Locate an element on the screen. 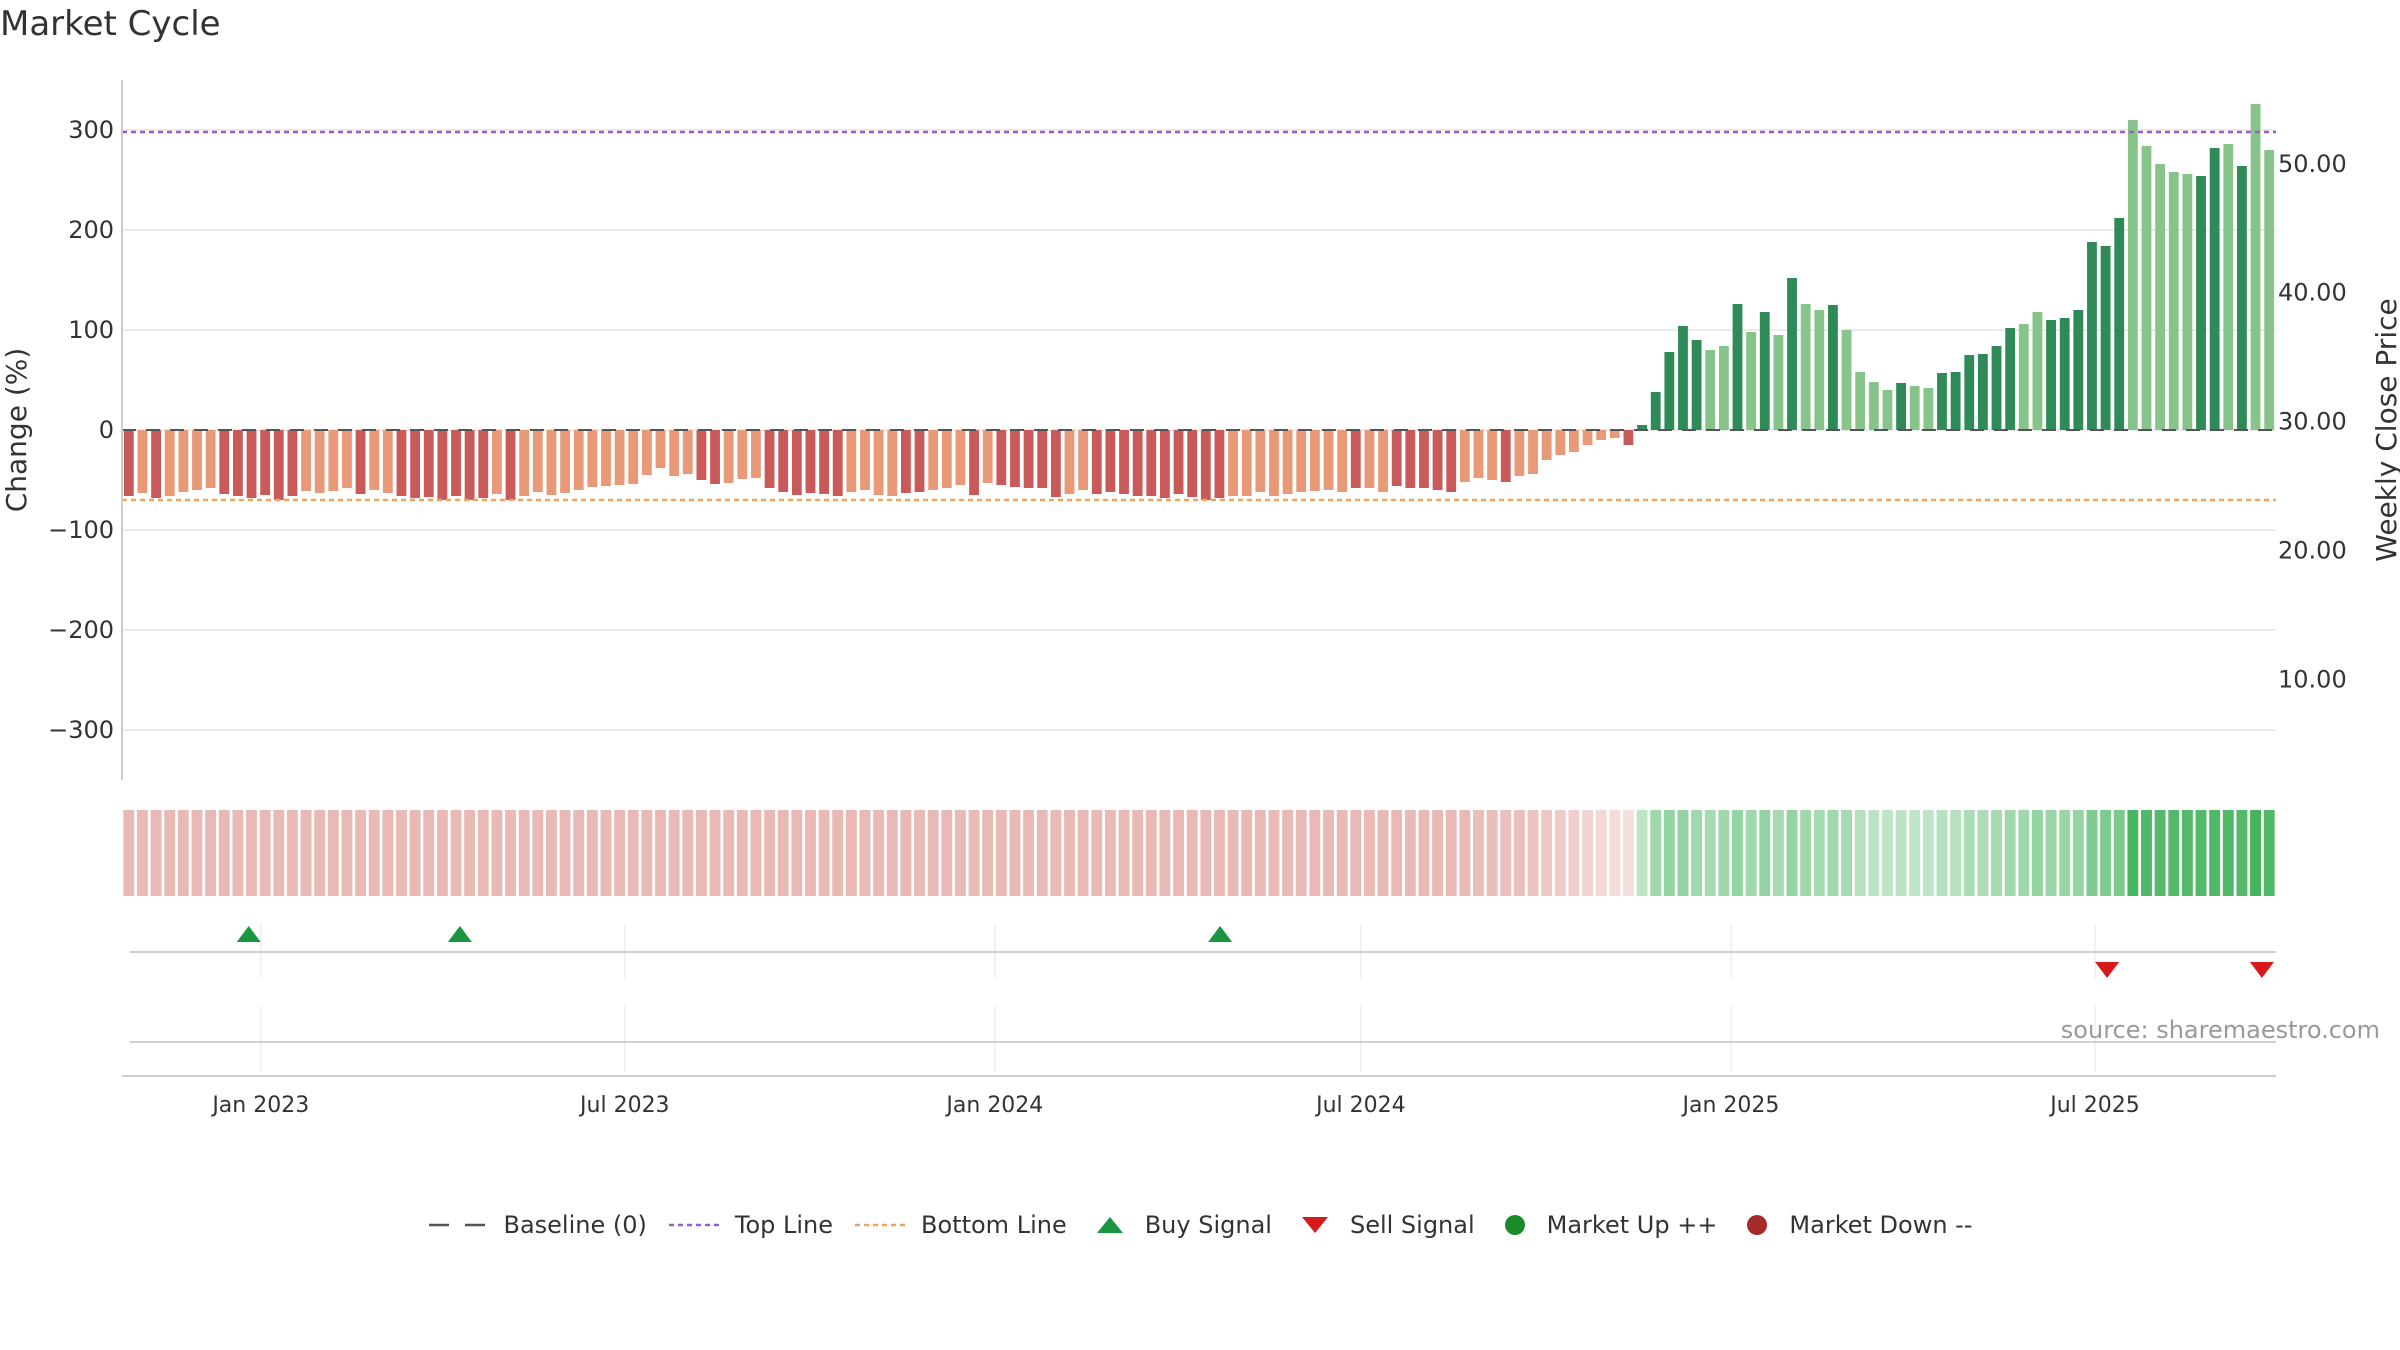  legend-label: Market Down -- is located at coordinates (1881, 1225).